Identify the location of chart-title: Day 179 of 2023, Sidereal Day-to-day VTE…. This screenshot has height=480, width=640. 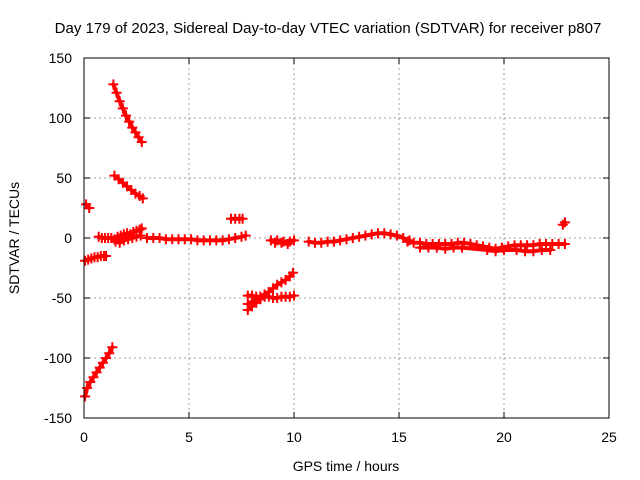
(328, 28).